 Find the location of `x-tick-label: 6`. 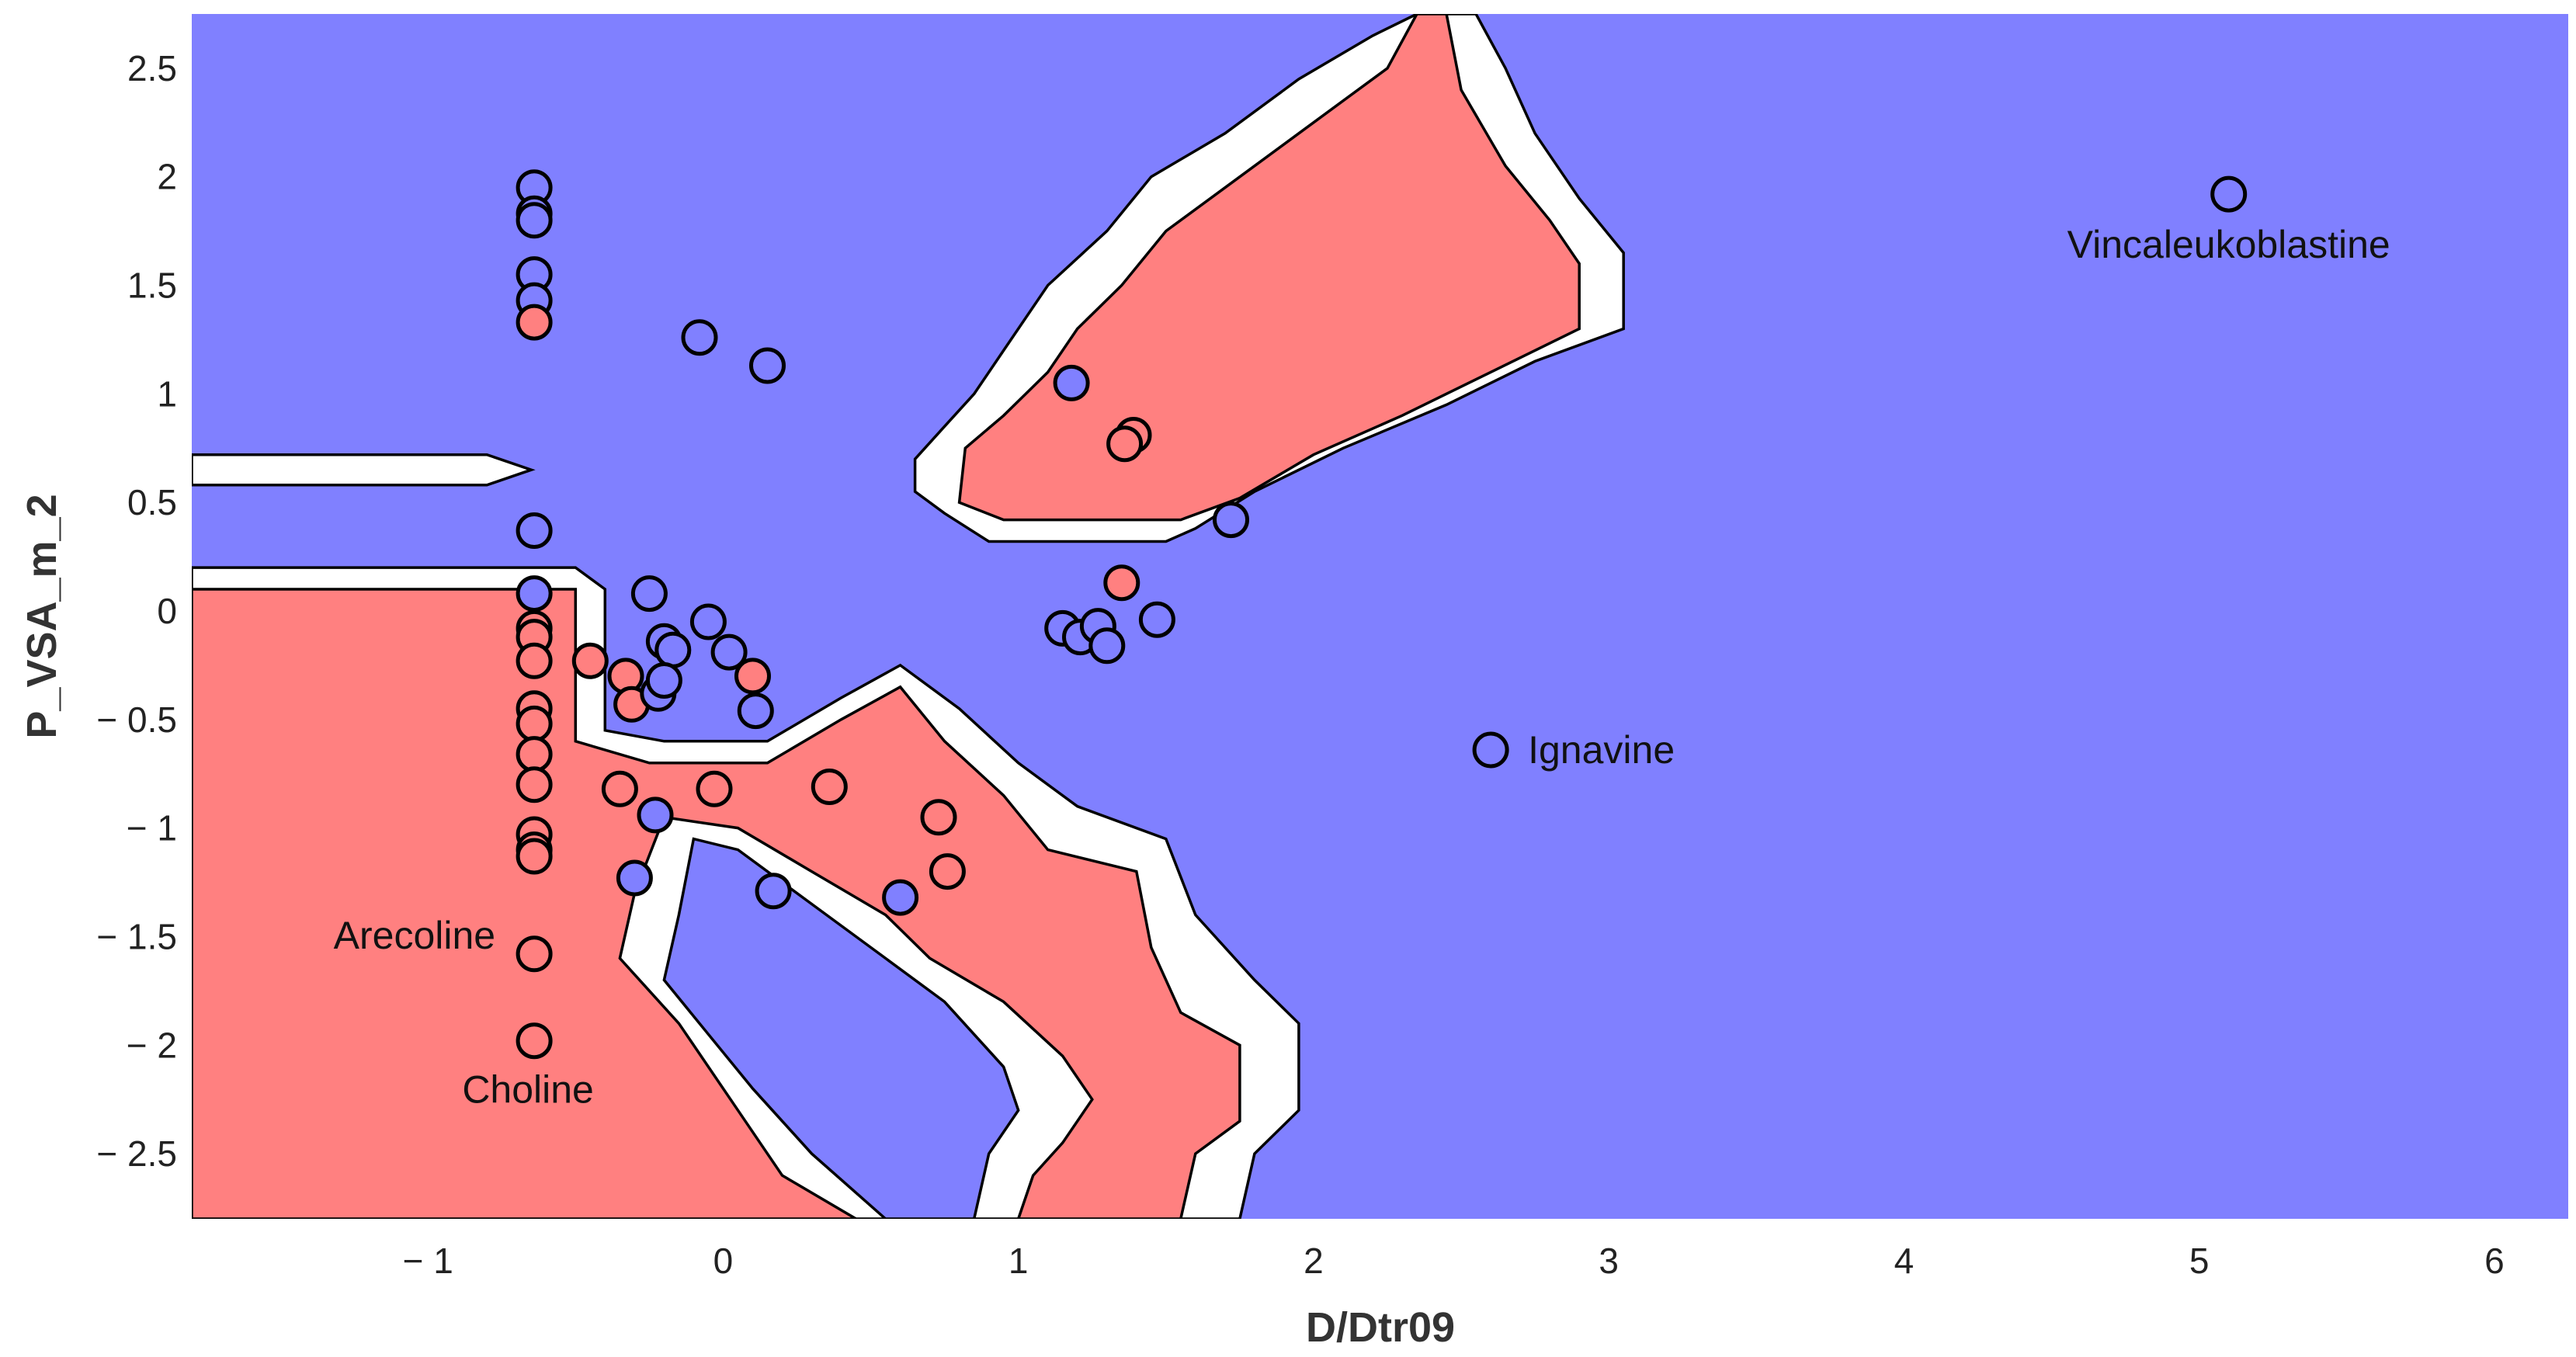

x-tick-label: 6 is located at coordinates (2494, 1261).